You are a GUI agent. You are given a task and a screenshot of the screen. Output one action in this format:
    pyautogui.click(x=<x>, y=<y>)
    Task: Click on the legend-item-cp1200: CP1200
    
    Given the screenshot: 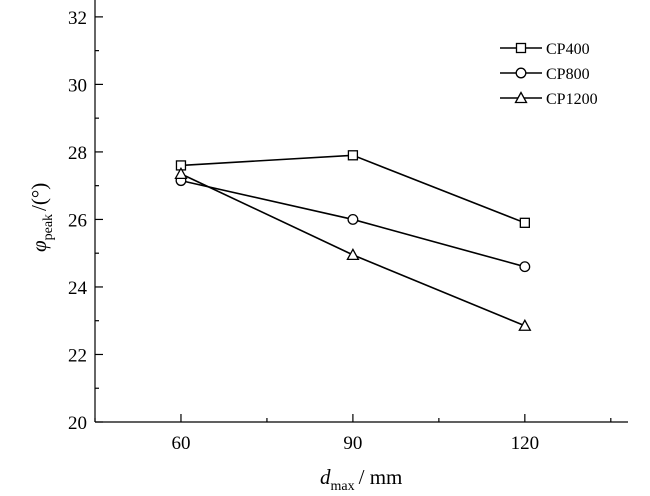 What is the action you would take?
    pyautogui.click(x=549, y=99)
    